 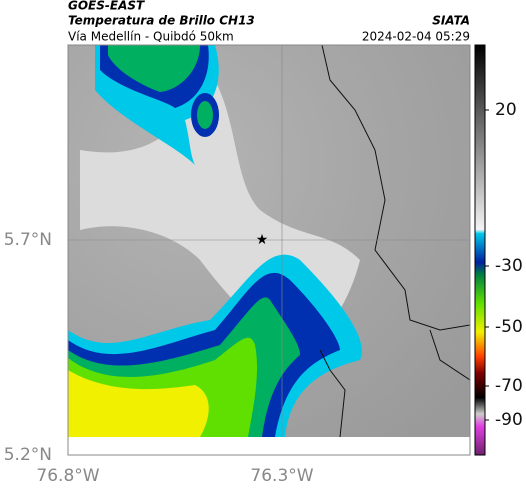 What do you see at coordinates (106, 6) in the screenshot?
I see `satellite: GOES-EAST` at bounding box center [106, 6].